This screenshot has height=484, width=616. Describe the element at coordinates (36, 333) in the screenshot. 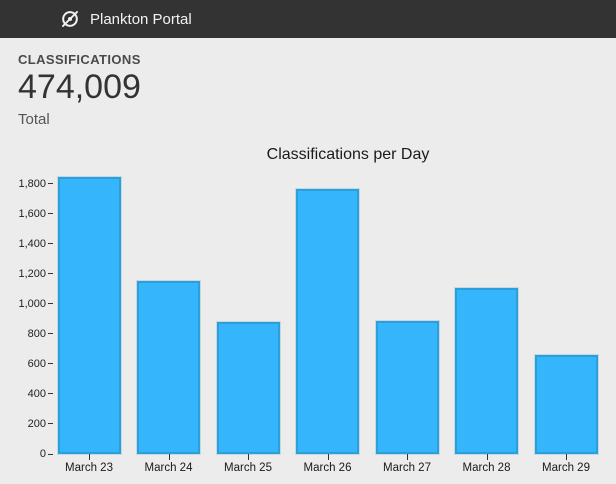

I see `y-axis-tick-label: 800` at that location.